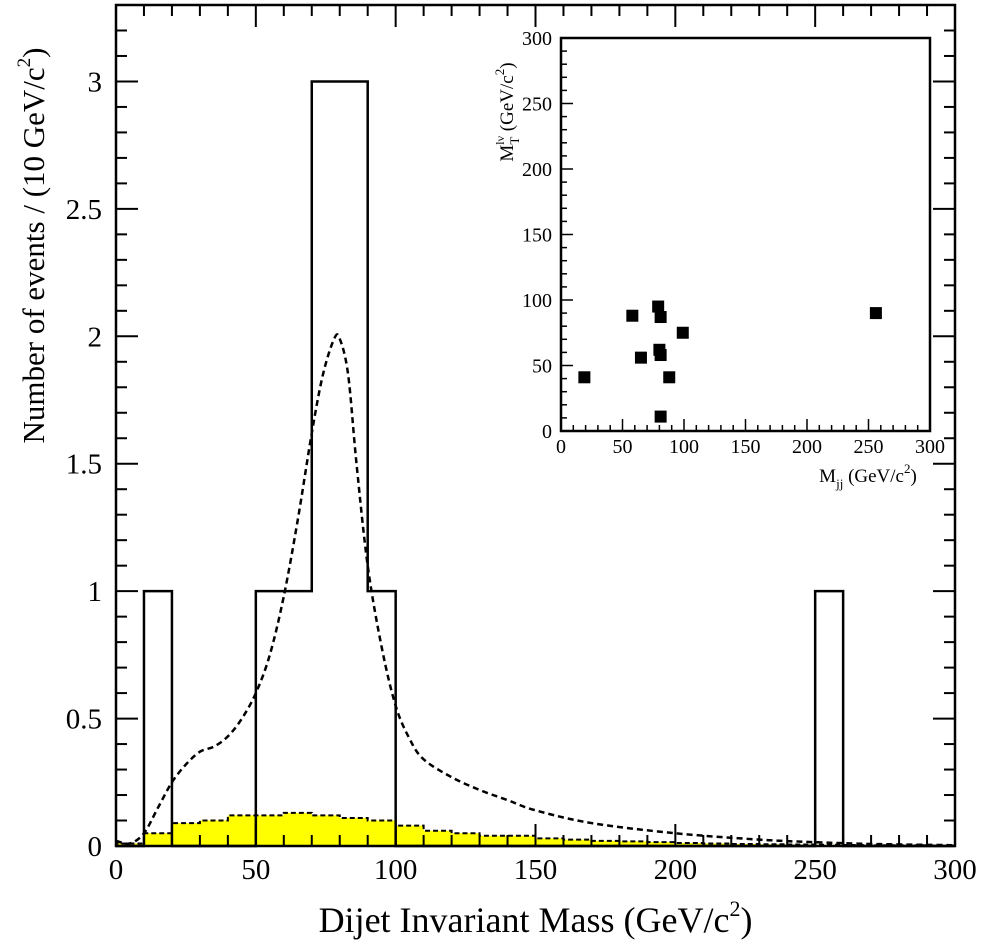 This screenshot has width=981, height=946. I want to click on y-tick-label: 0, so click(95, 847).